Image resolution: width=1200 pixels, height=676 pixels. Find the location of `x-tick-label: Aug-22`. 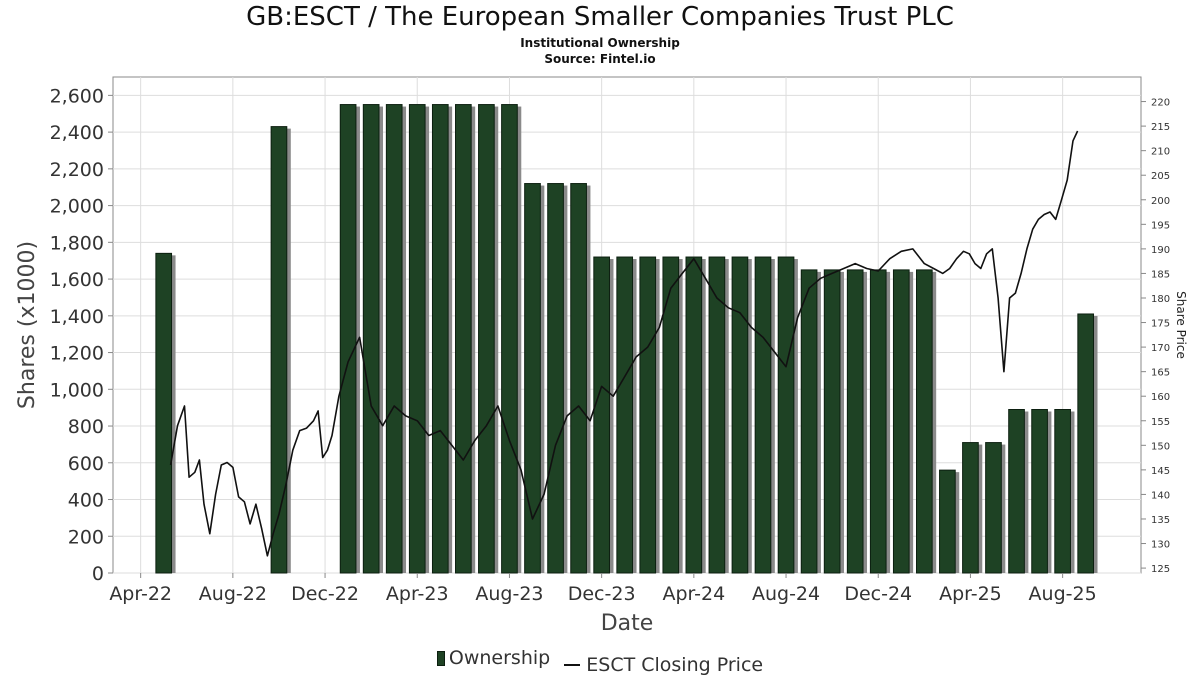

x-tick-label: Aug-22 is located at coordinates (233, 594).